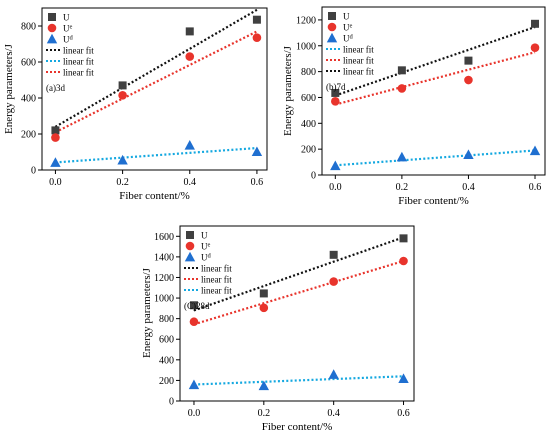 The height and width of the screenshot is (437, 550). What do you see at coordinates (55, 88) in the screenshot?
I see `panel-label: (a)3d` at bounding box center [55, 88].